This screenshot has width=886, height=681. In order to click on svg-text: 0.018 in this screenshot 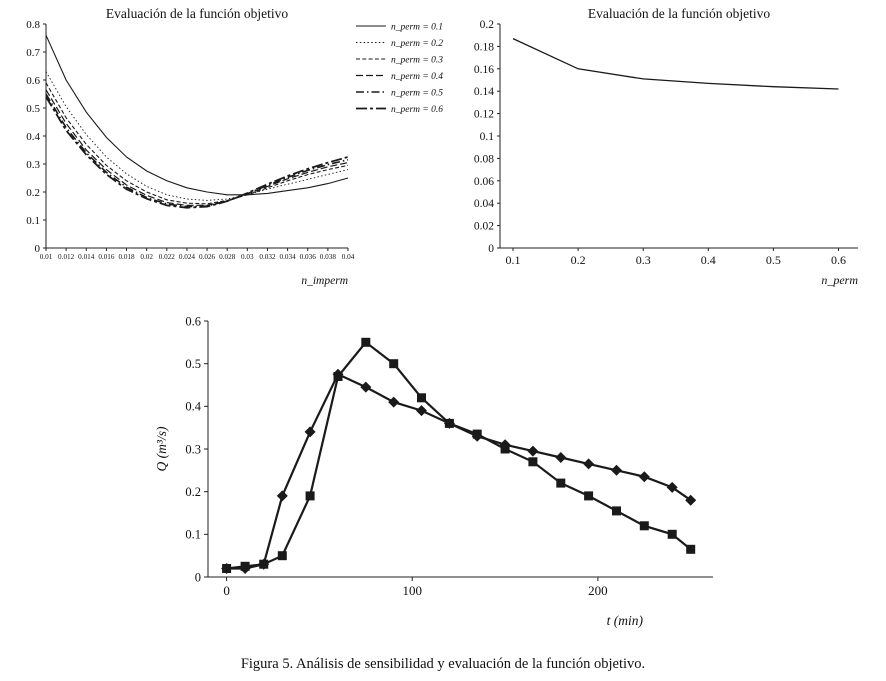, I will do `click(126, 257)`.